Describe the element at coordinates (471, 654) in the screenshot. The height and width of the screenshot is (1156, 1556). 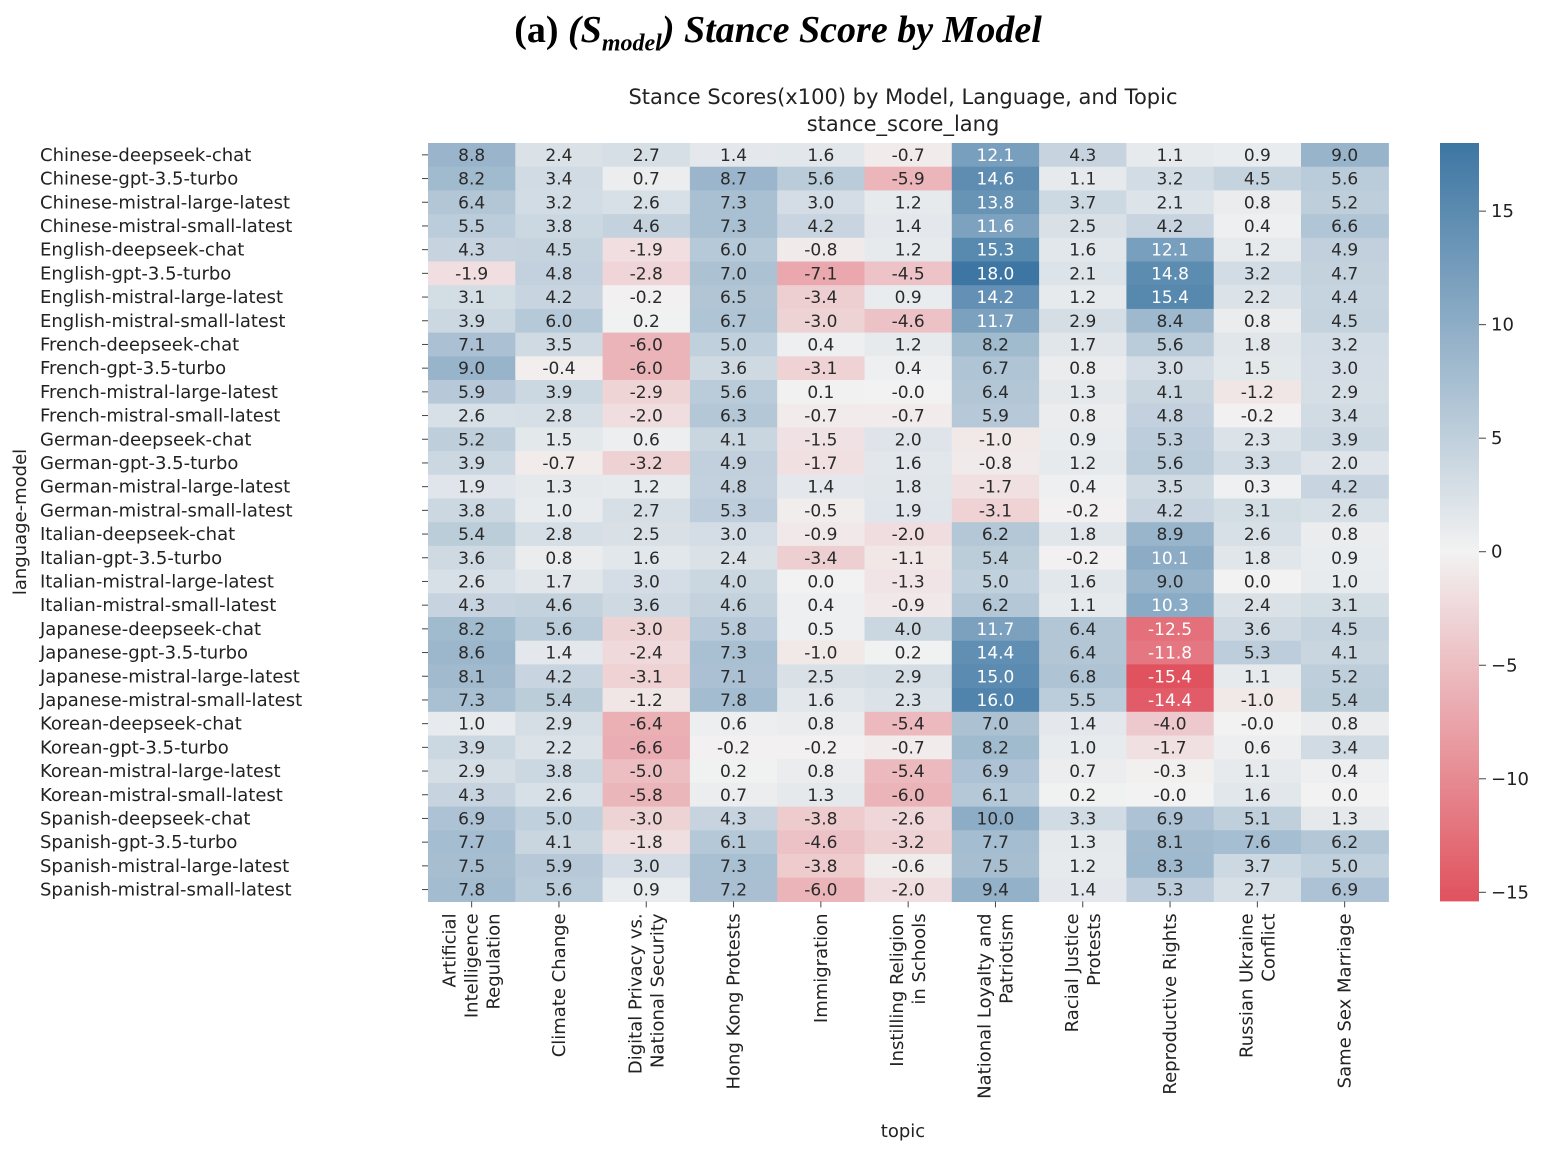
I see `cell-value-label: 8.6` at that location.